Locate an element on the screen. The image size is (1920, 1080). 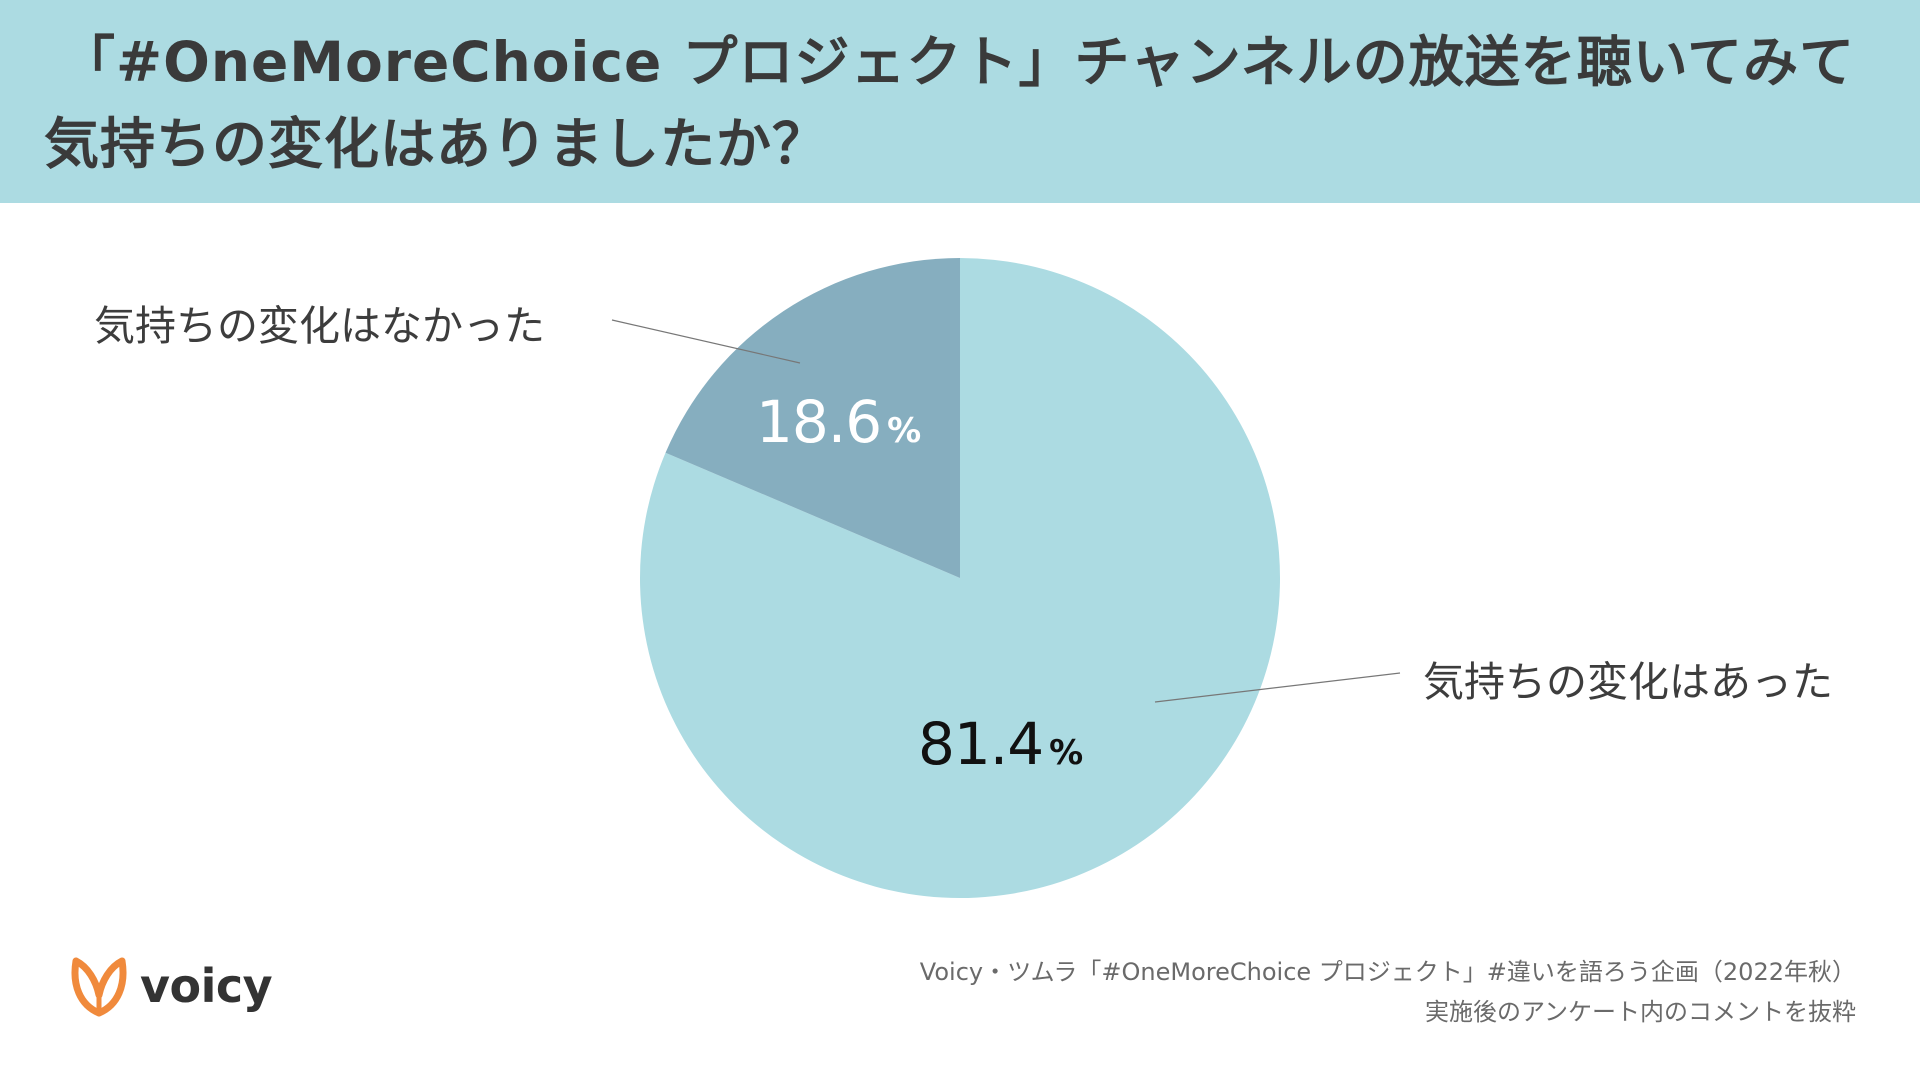
source-note-line-2: 実施後のアンケート内のコメントを抜粋 is located at coordinates (1640, 1012).